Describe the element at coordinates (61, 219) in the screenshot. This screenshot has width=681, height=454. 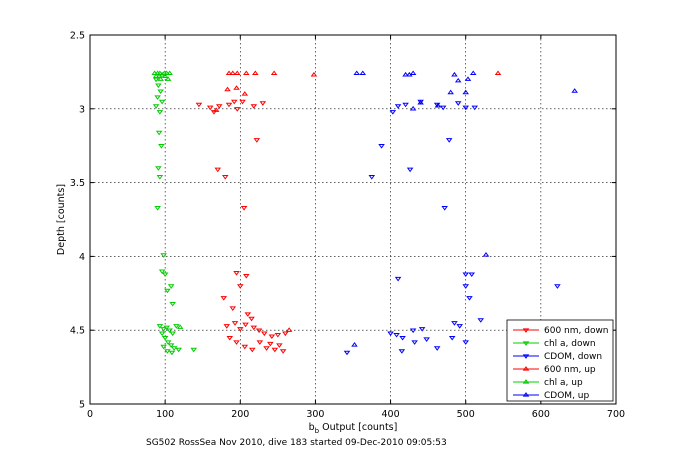
I see `y-axis-label: Depth [counts]` at that location.